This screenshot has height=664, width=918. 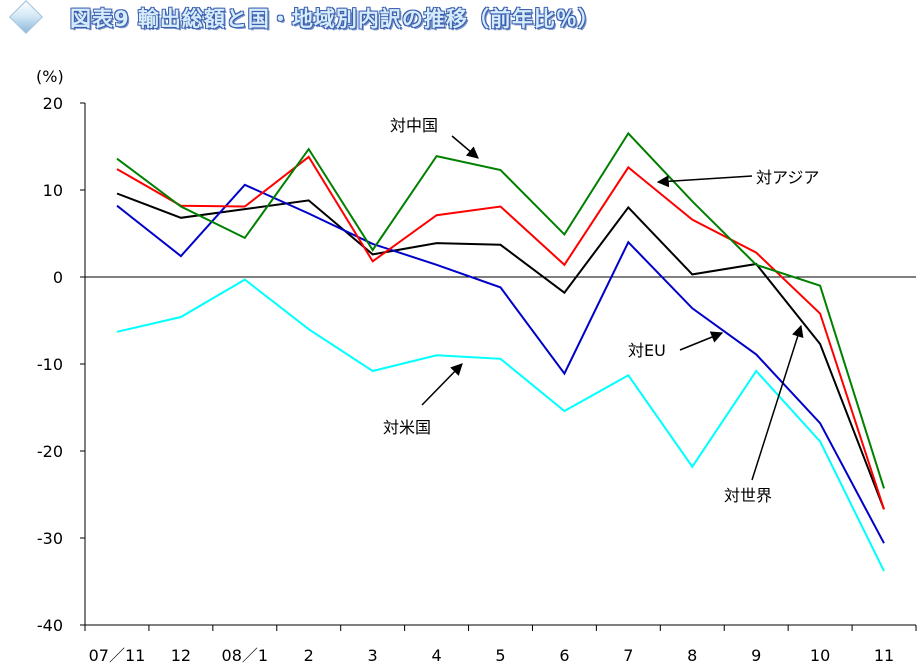 What do you see at coordinates (53, 103) in the screenshot?
I see `y-tick-label: 20` at bounding box center [53, 103].